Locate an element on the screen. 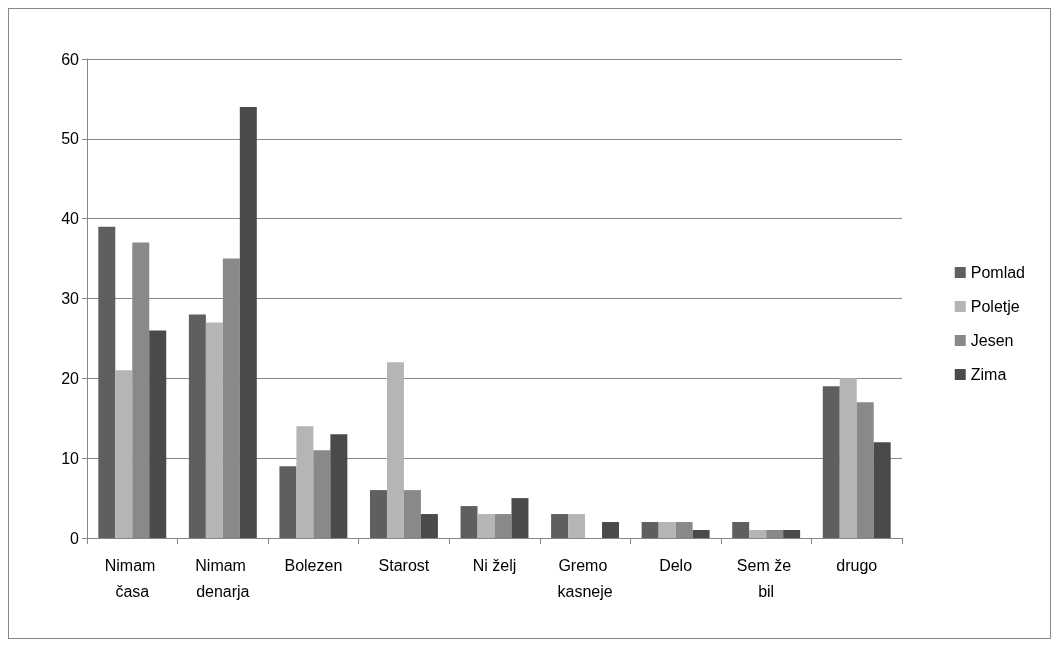 Image resolution: width=1063 pixels, height=651 pixels. y-tick-label: 10 is located at coordinates (70, 458).